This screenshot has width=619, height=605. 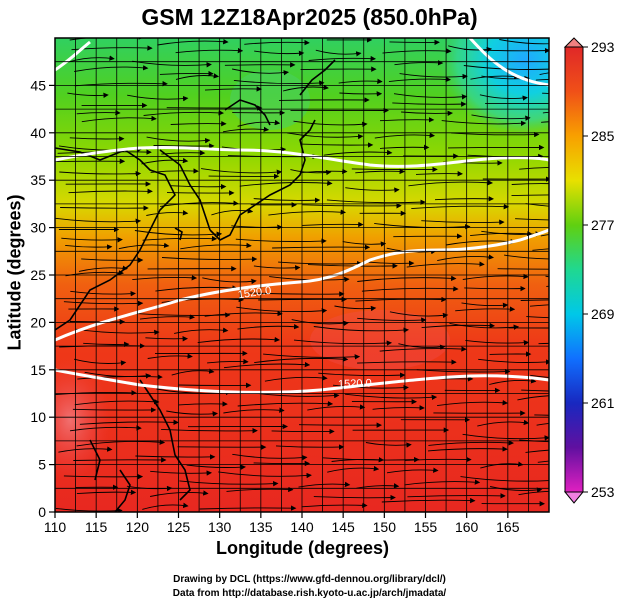 I want to click on colorbar-tick-label: 285, so click(x=603, y=136).